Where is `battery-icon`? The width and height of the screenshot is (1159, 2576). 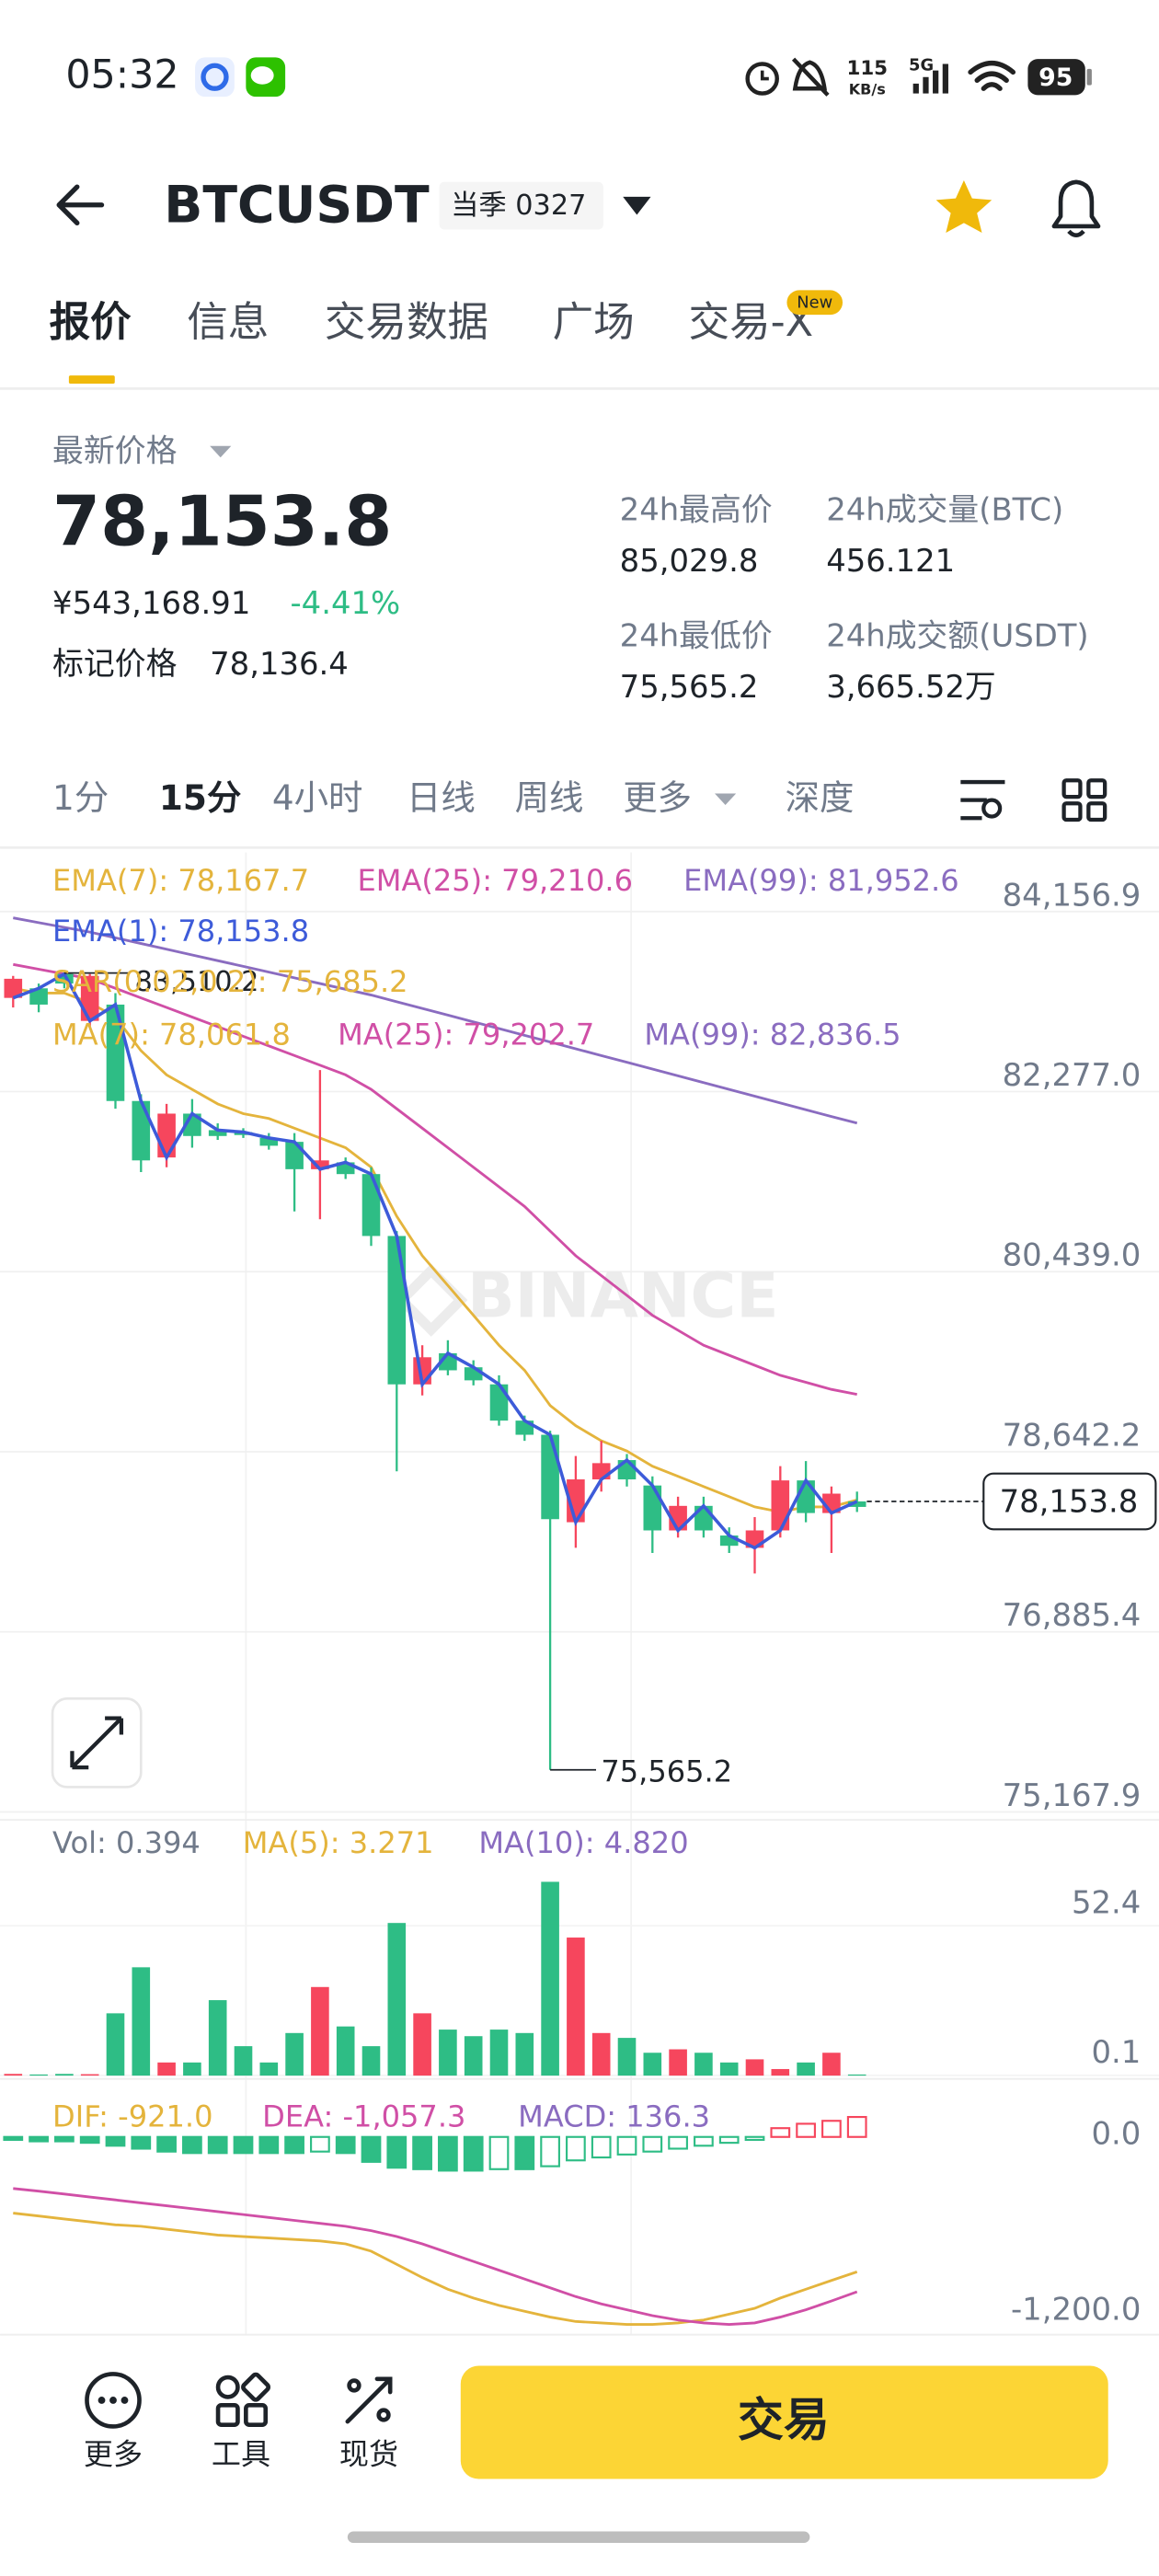
battery-icon is located at coordinates (1089, 77).